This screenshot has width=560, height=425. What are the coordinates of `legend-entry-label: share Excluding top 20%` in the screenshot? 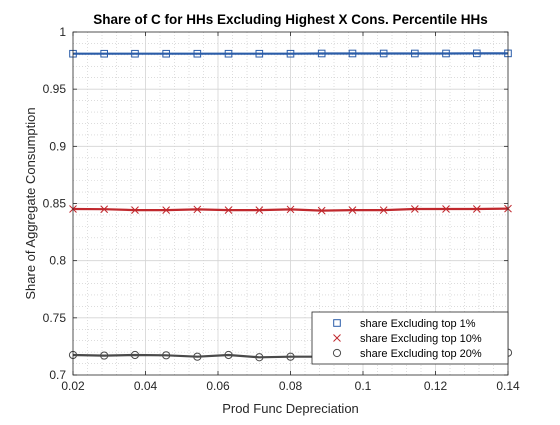 It's located at (421, 354).